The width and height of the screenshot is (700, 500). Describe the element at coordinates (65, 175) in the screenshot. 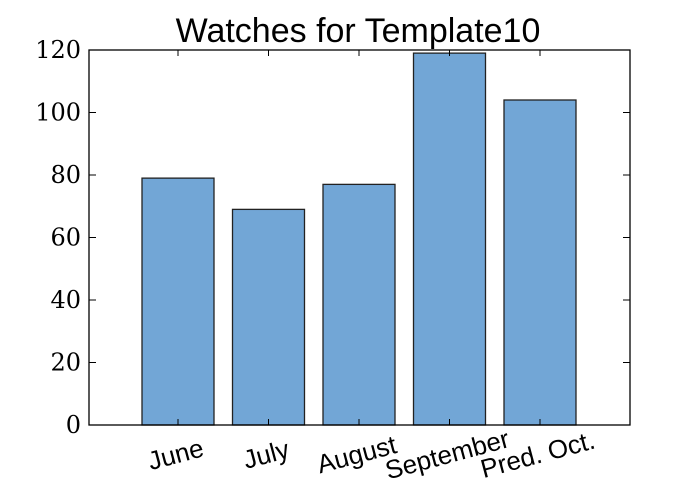

I see `y-tick-label: 80` at that location.